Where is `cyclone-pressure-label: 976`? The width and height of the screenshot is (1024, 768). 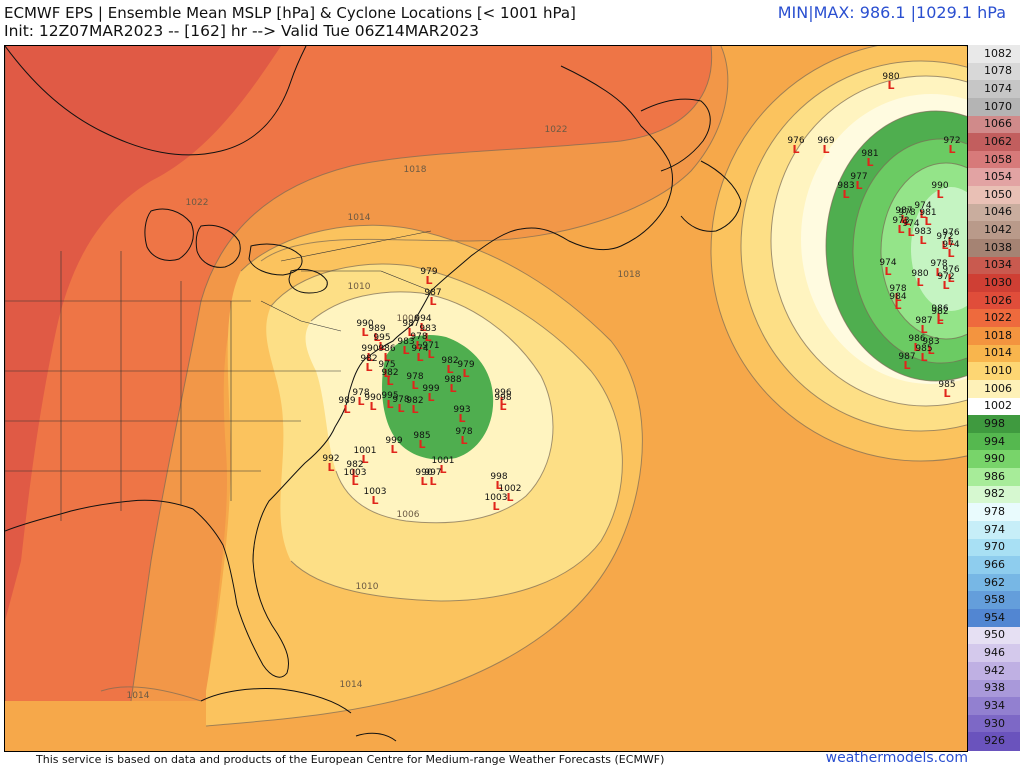
cyclone-pressure-label: 976 is located at coordinates (950, 270).